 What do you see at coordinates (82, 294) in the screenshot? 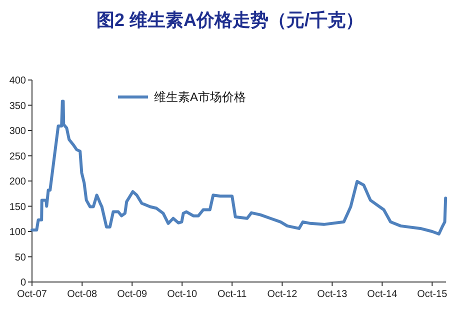
I see `x-tick-label: Oct-08` at bounding box center [82, 294].